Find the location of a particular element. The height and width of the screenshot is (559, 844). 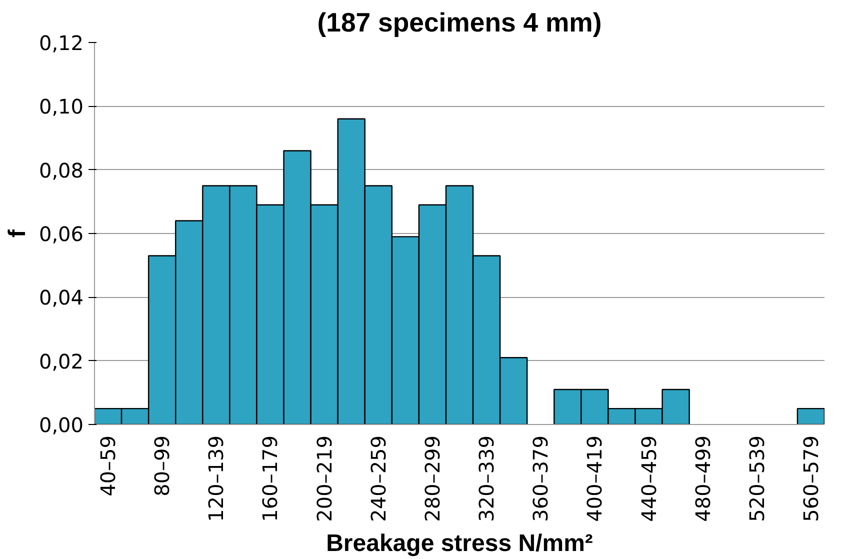

y-tick-label: 0,12 is located at coordinates (61, 43).